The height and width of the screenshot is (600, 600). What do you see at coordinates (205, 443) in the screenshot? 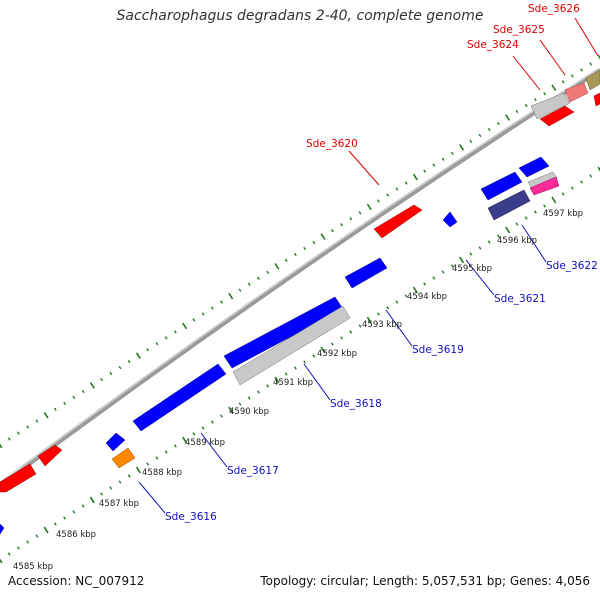
I see `kbp-label: 4589 kbp` at bounding box center [205, 443].